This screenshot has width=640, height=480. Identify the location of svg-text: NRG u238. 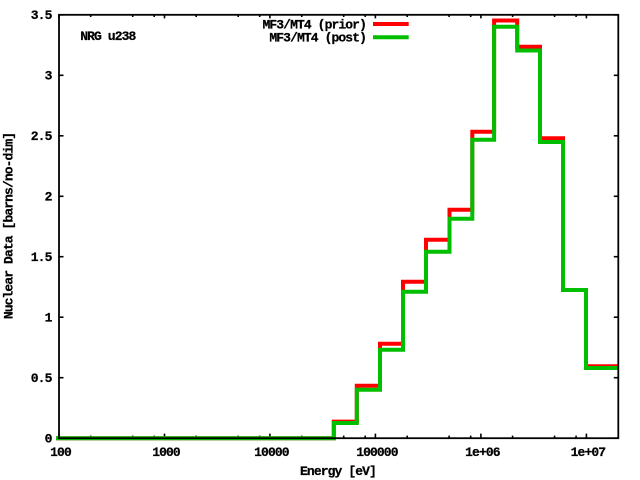
(108, 36).